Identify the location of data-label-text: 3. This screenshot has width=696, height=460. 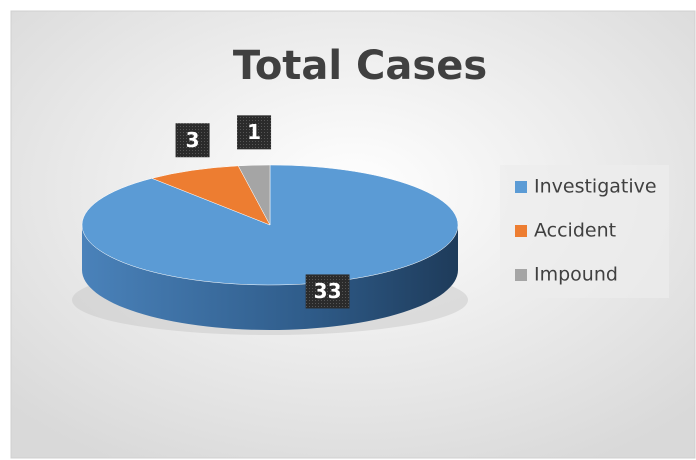
(193, 140).